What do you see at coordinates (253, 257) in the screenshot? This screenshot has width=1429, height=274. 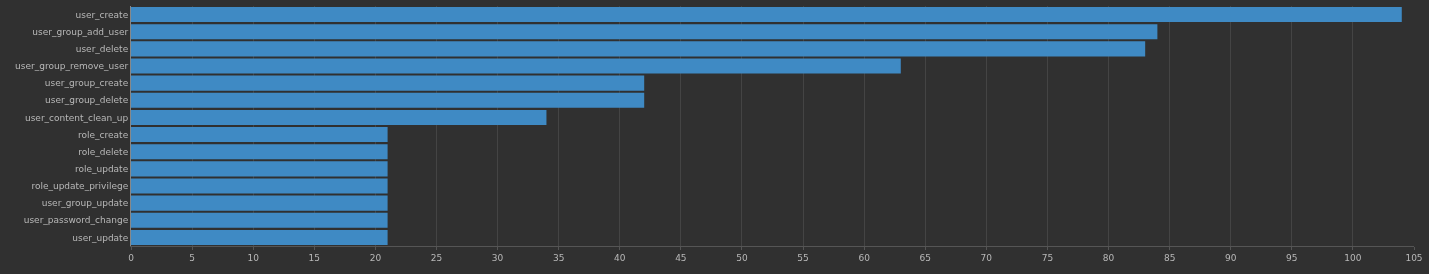 I see `x-tick-label: 10` at bounding box center [253, 257].